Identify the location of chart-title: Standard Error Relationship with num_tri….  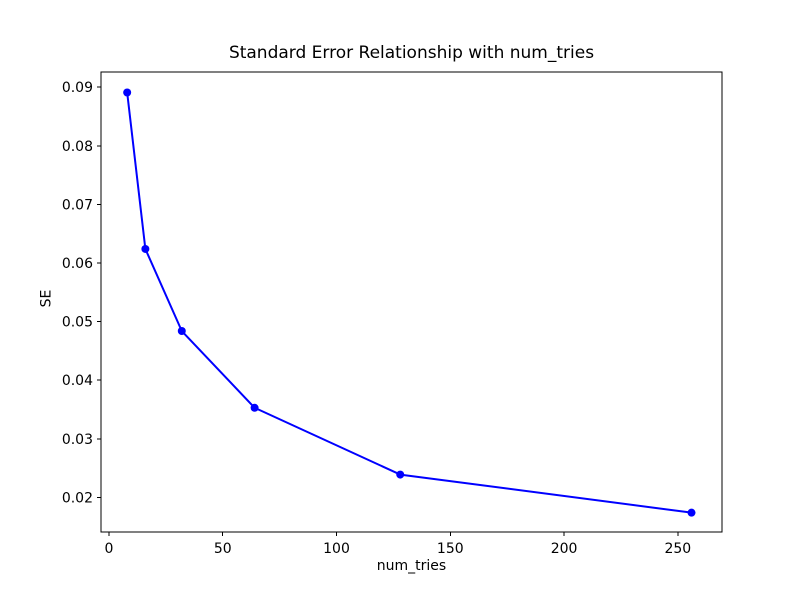
(411, 53).